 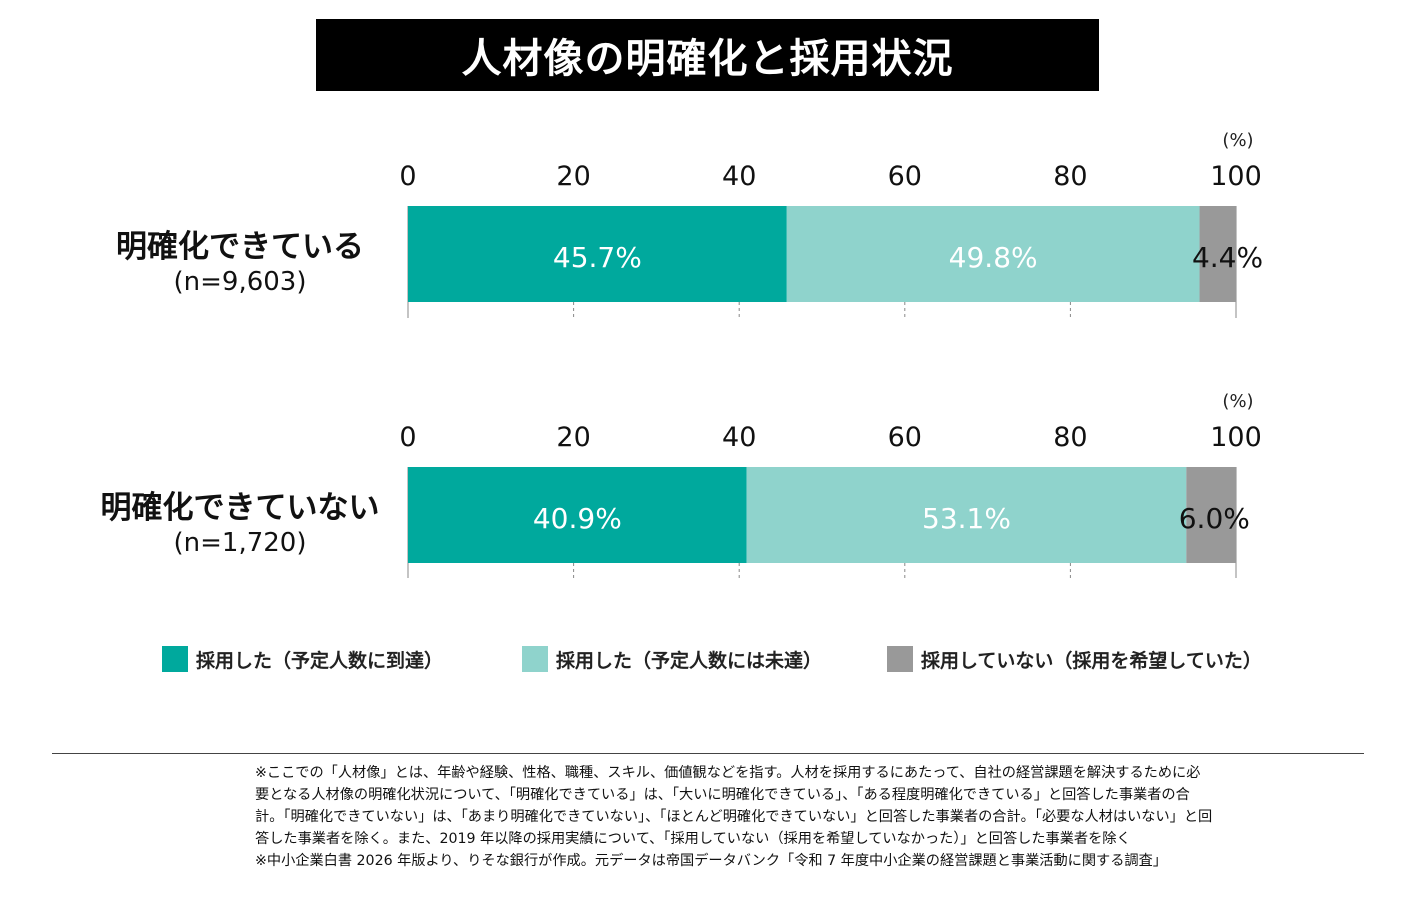 I want to click on data-label: 53.1%, so click(x=966, y=518).